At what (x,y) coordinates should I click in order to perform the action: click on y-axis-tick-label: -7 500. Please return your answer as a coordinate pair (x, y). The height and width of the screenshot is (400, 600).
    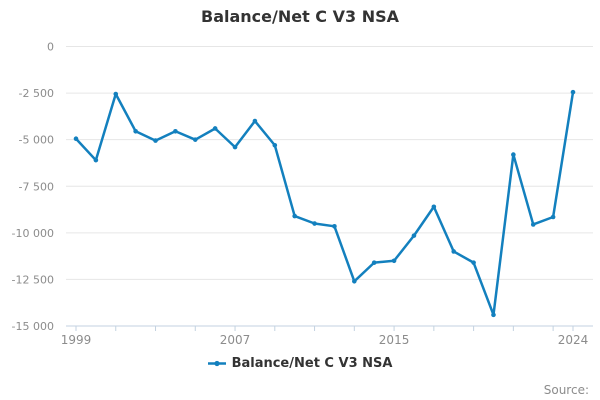
    Looking at the image, I should click on (36, 186).